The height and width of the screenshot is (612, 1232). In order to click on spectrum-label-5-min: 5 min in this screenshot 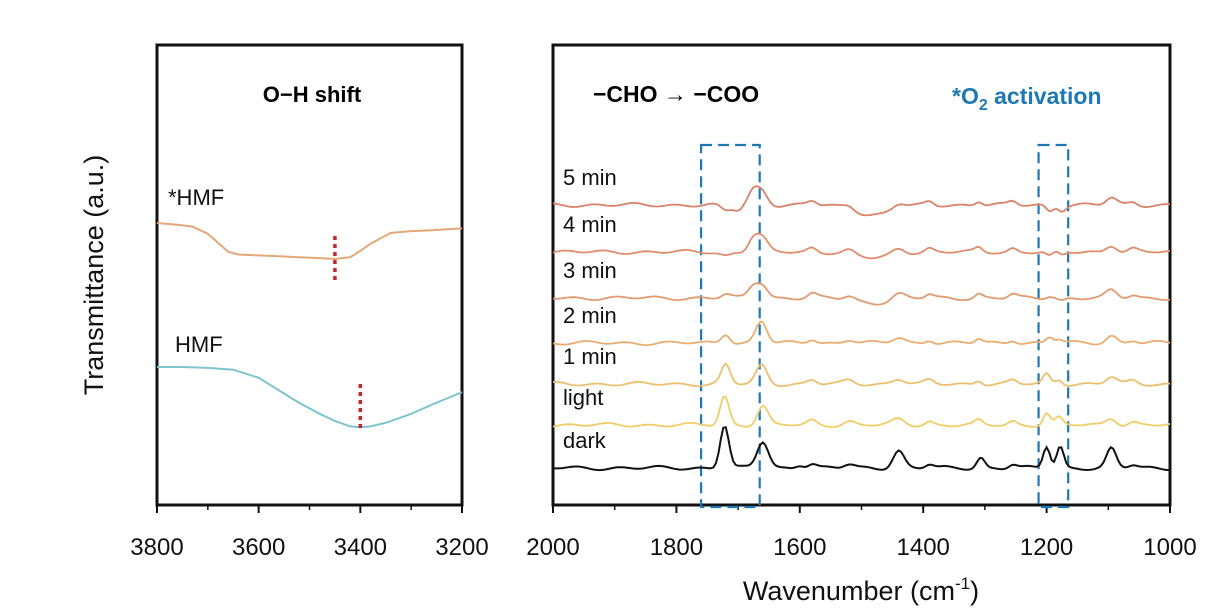, I will do `click(590, 177)`.